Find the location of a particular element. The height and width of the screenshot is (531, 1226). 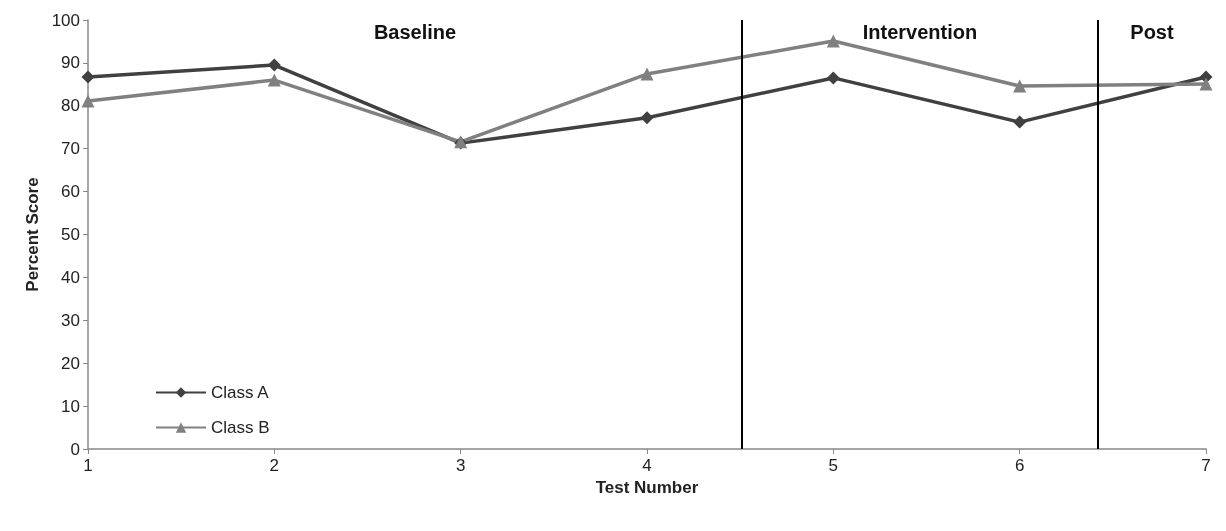

y-tick-label: 90 is located at coordinates (70, 63).